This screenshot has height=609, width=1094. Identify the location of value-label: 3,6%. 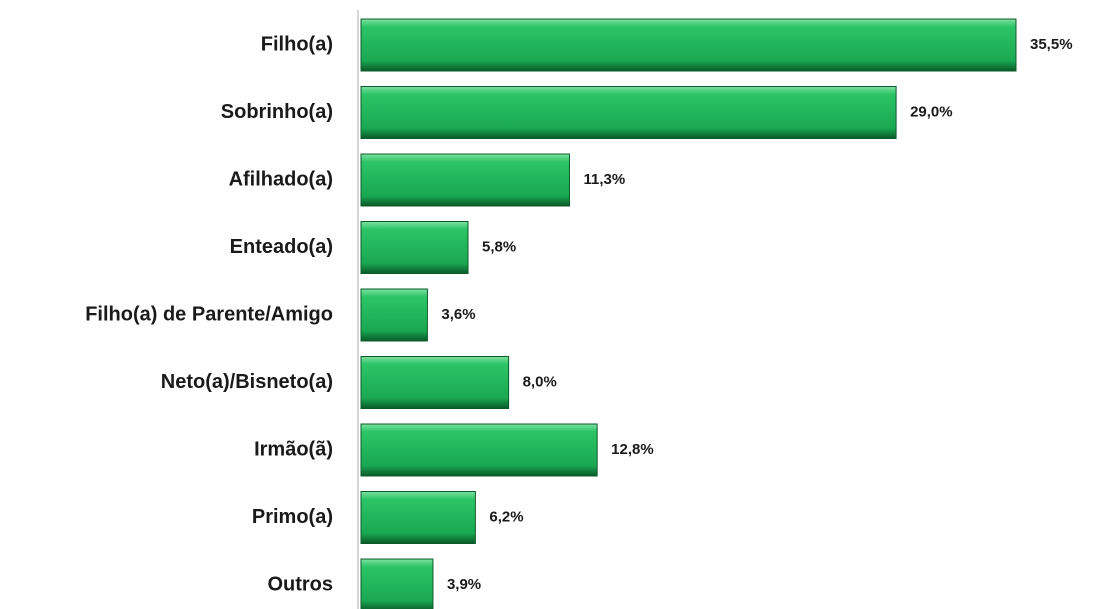
(458, 314).